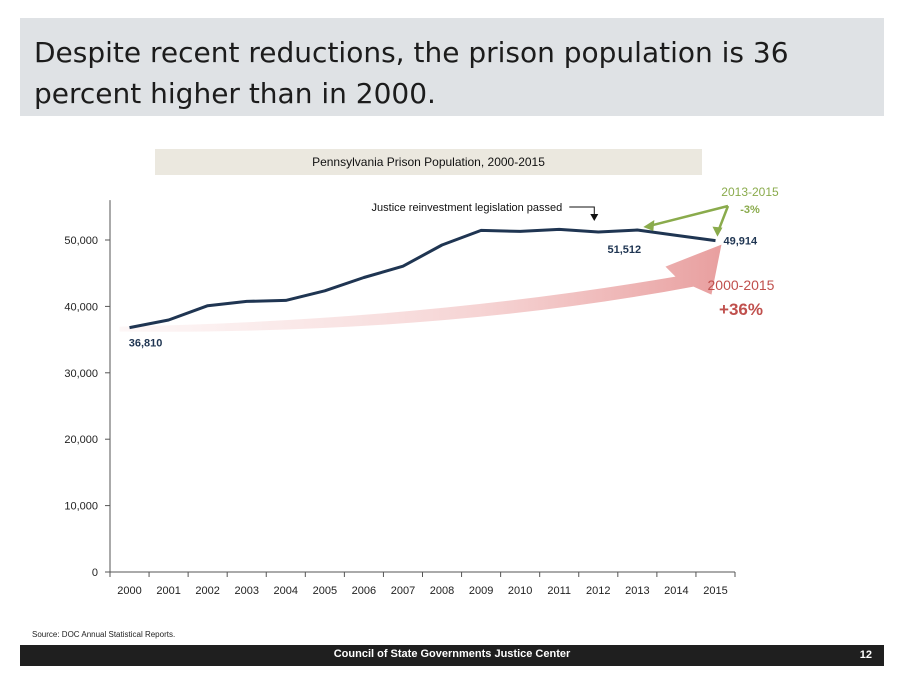 Image resolution: width=911 pixels, height=682 pixels. Describe the element at coordinates (676, 591) in the screenshot. I see `x-tick-label: 2014` at that location.